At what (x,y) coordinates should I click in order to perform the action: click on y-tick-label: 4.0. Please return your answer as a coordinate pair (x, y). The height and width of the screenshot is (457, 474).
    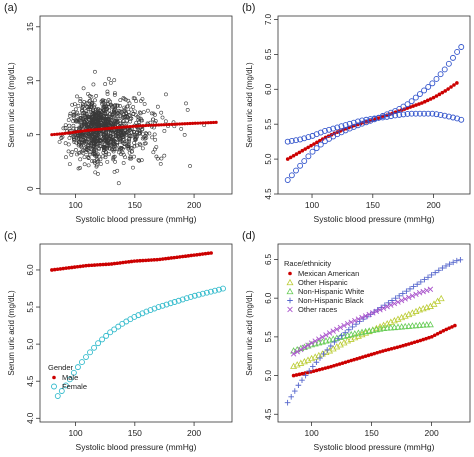
    Looking at the image, I should click on (30, 418).